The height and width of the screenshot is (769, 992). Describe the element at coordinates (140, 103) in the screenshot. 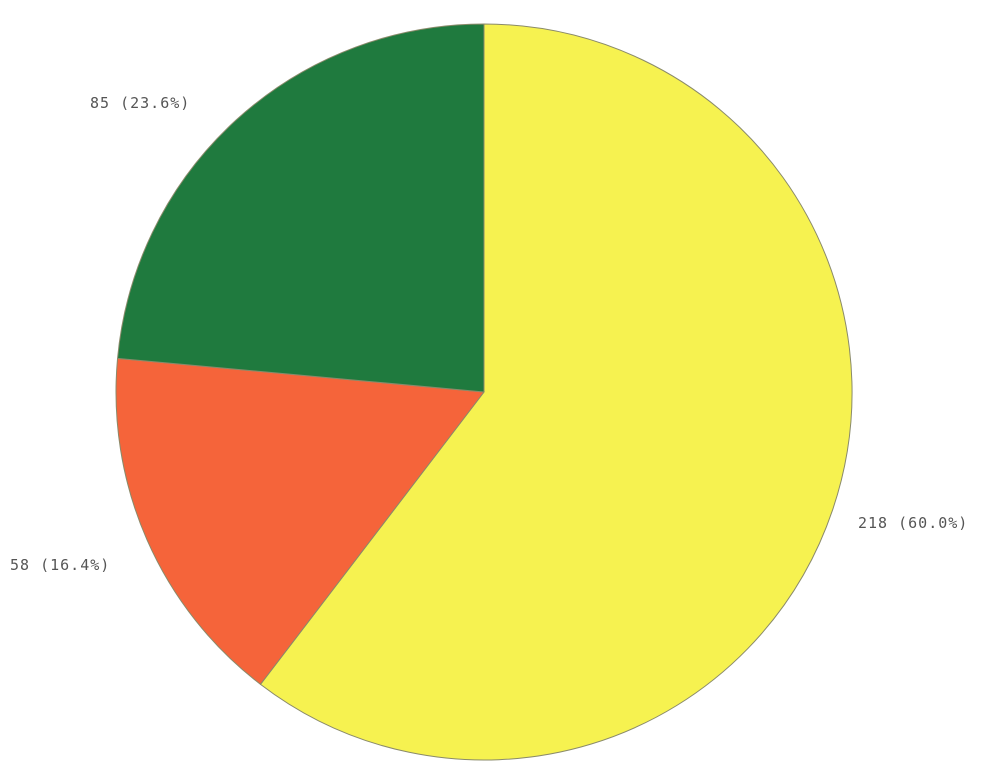

I see `slice-label-green: 85 (23.6%)` at that location.